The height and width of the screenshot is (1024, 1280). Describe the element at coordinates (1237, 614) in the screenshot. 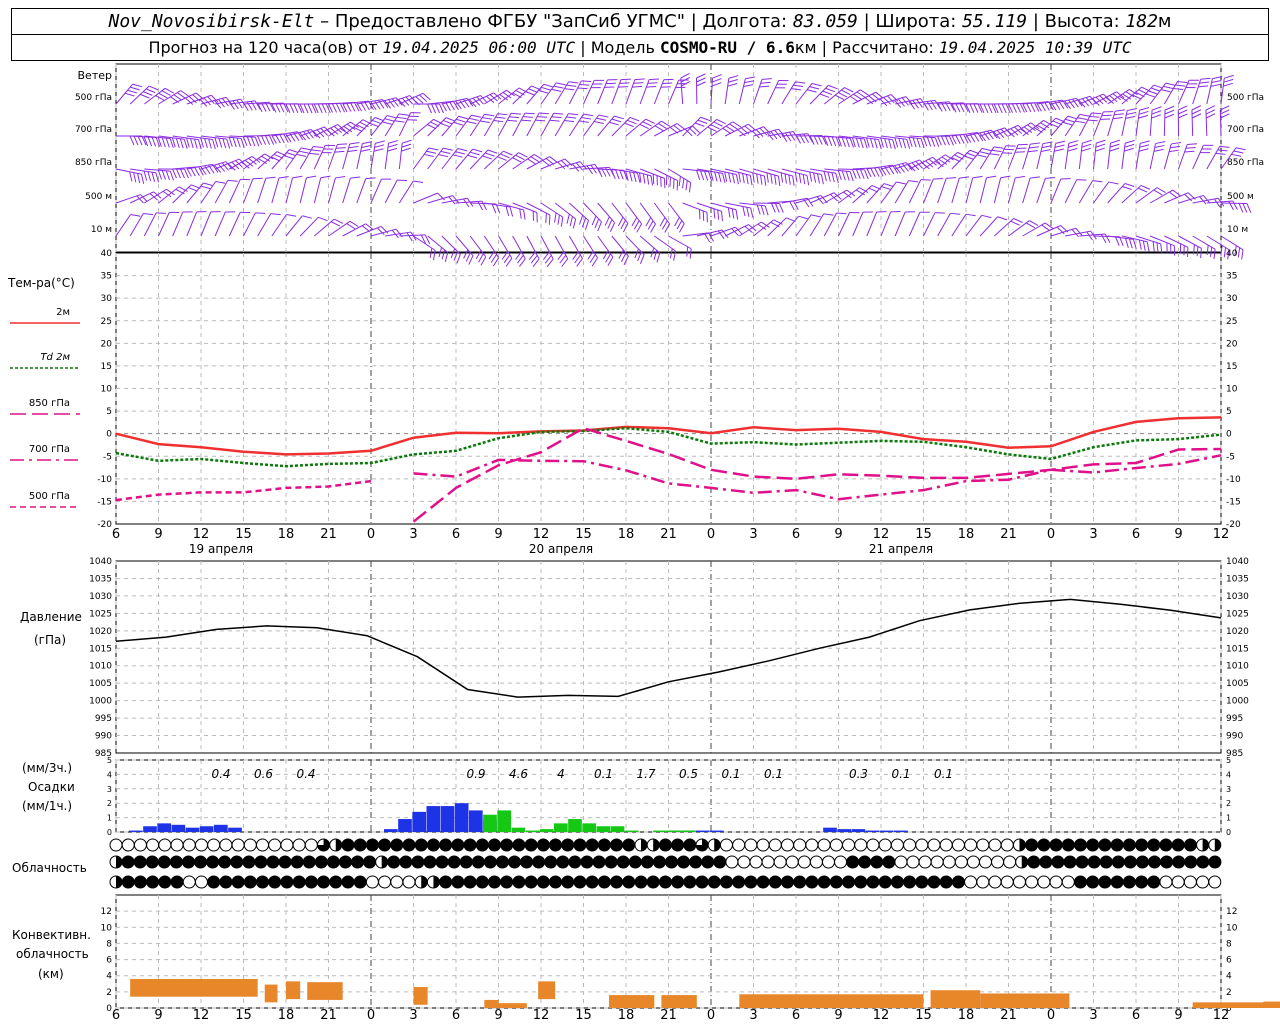

I see `y-tick-label: 1025` at that location.